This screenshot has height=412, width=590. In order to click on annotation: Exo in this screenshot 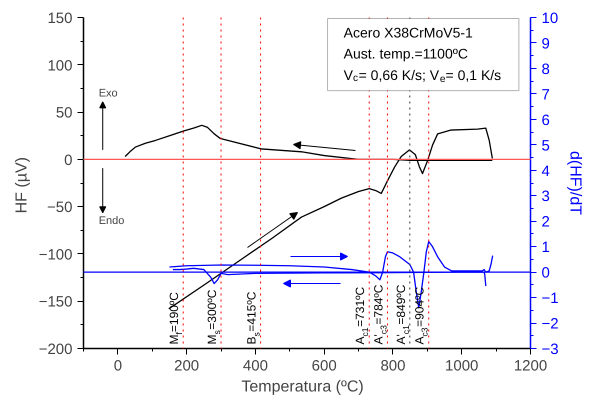, I will do `click(108, 94)`.